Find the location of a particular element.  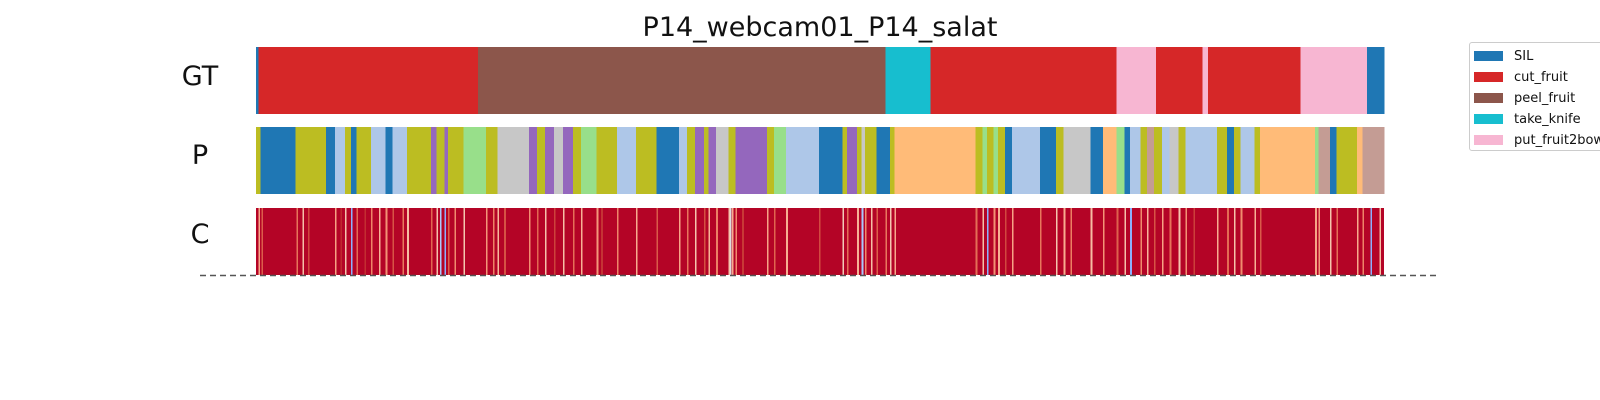

legend-item-sil: SIL is located at coordinates (1503, 56).